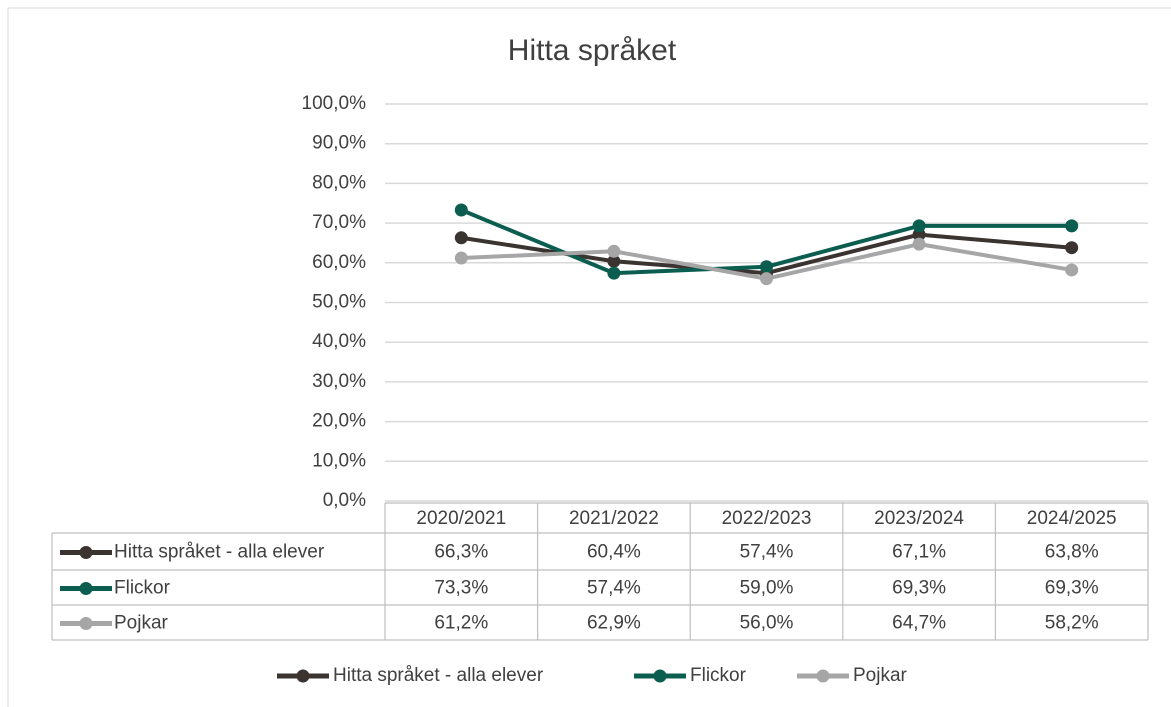 The image size is (1171, 707). What do you see at coordinates (614, 623) in the screenshot?
I see `table-cell: 62,9%` at bounding box center [614, 623].